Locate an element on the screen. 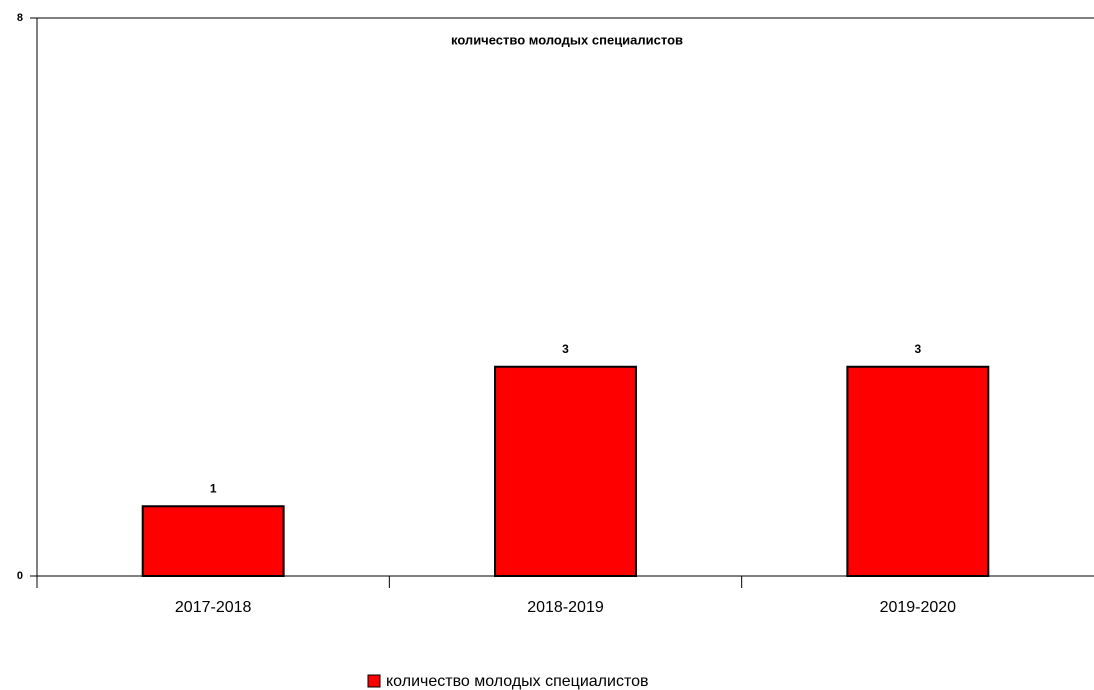 This screenshot has width=1094, height=690. x-tick-label: 2018-2019 is located at coordinates (565, 607).